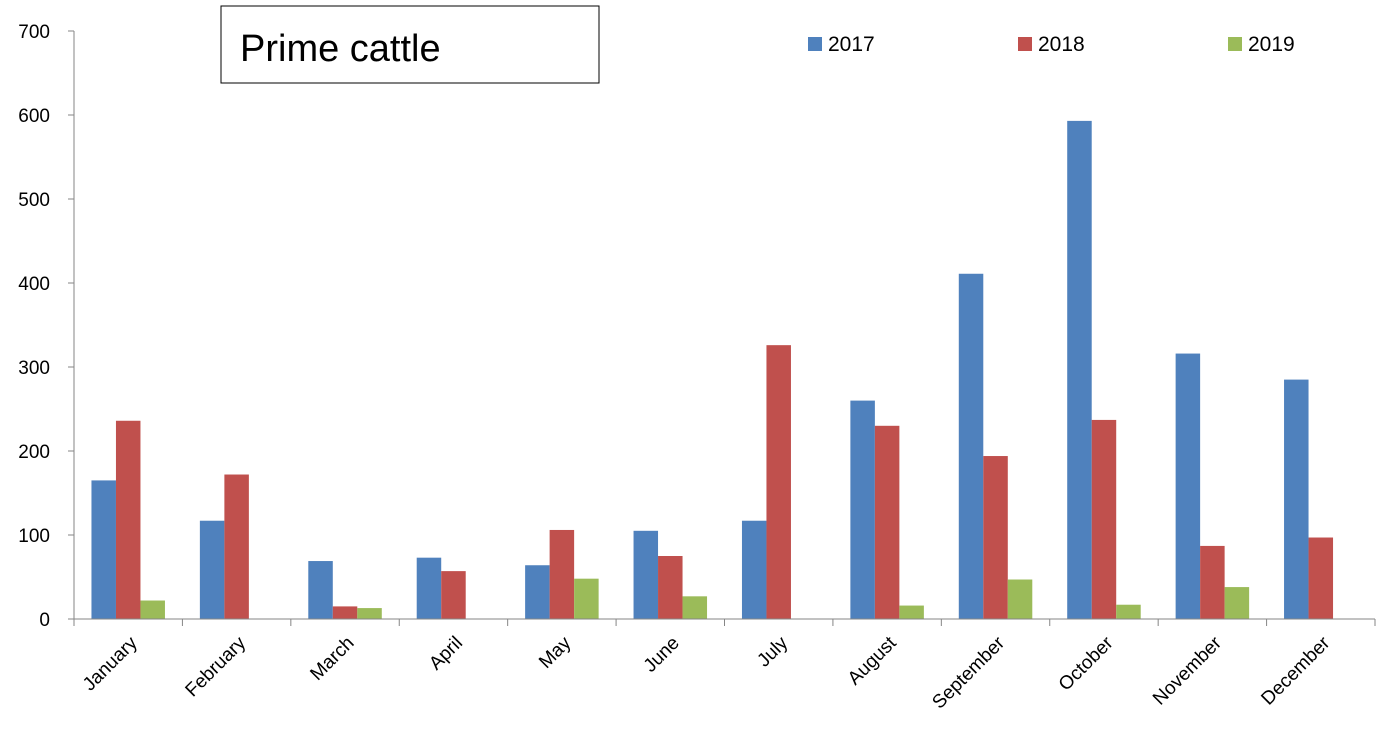 The width and height of the screenshot is (1387, 737). I want to click on bar-2019-march, so click(369, 613).